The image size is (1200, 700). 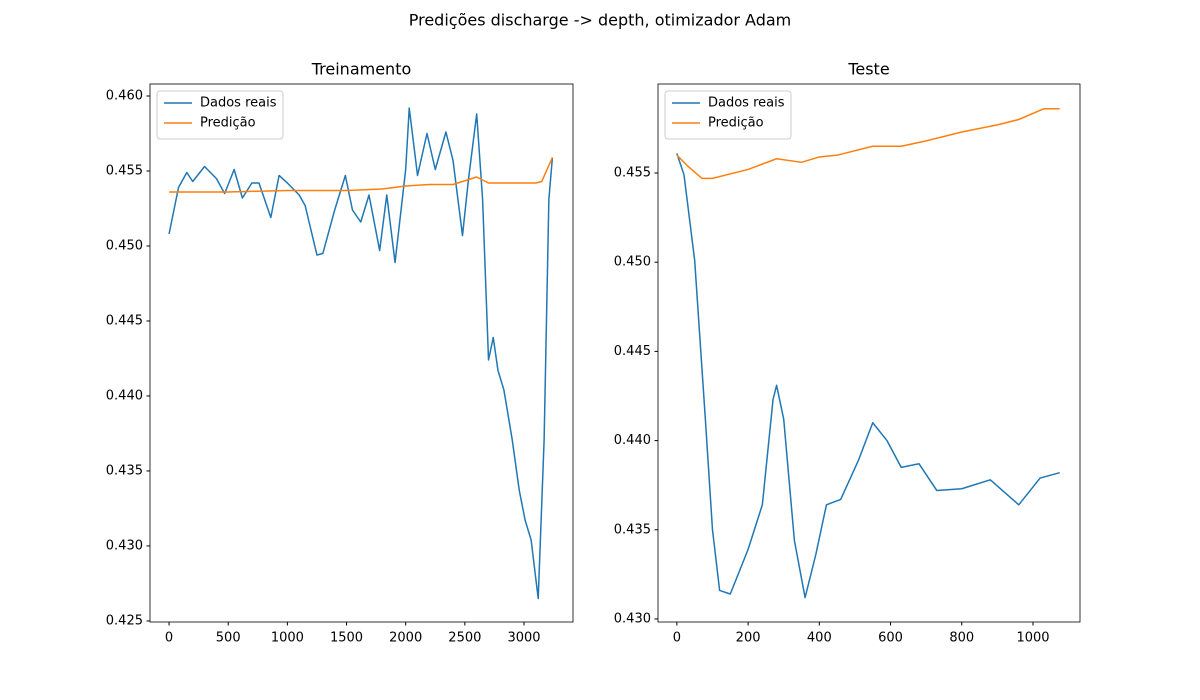 I want to click on x-tick-label: 3000, so click(x=523, y=638).